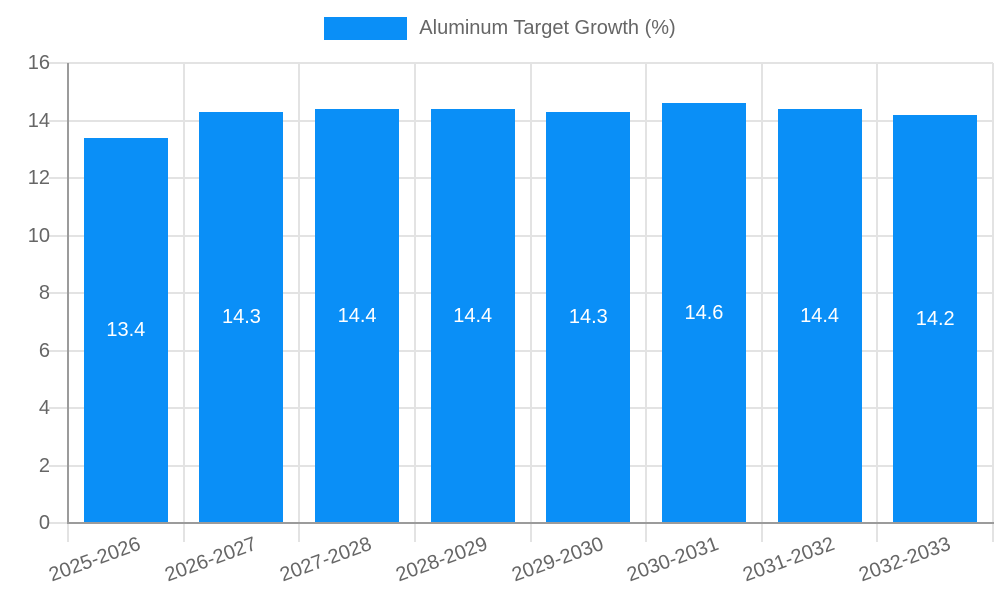 This screenshot has width=1000, height=600. I want to click on y-tick-label: 8, so click(44, 293).